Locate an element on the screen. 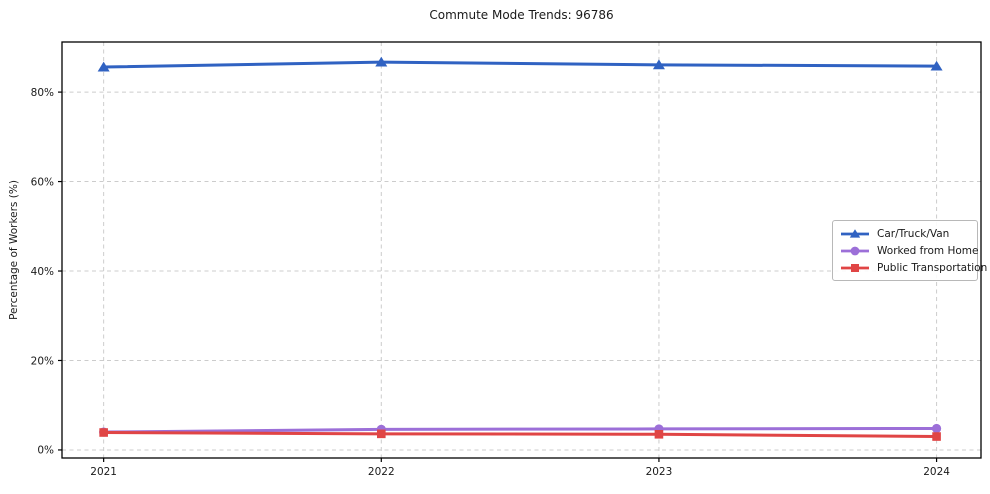 This screenshot has height=494, width=990. legend-item-1: Worked from Home is located at coordinates (908, 250).